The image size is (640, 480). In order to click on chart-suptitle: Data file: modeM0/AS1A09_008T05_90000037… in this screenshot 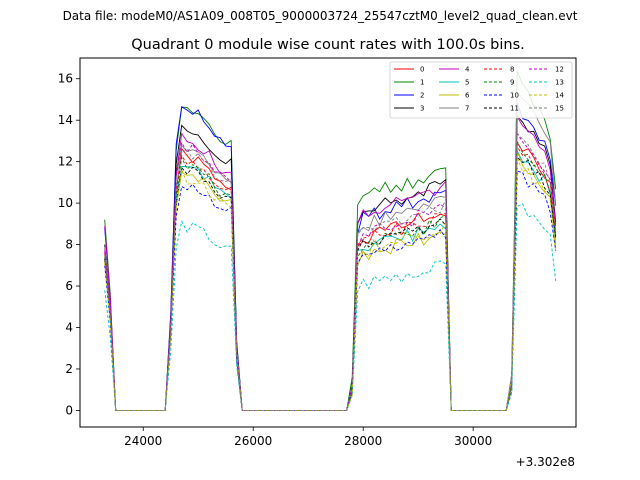, I will do `click(320, 16)`.